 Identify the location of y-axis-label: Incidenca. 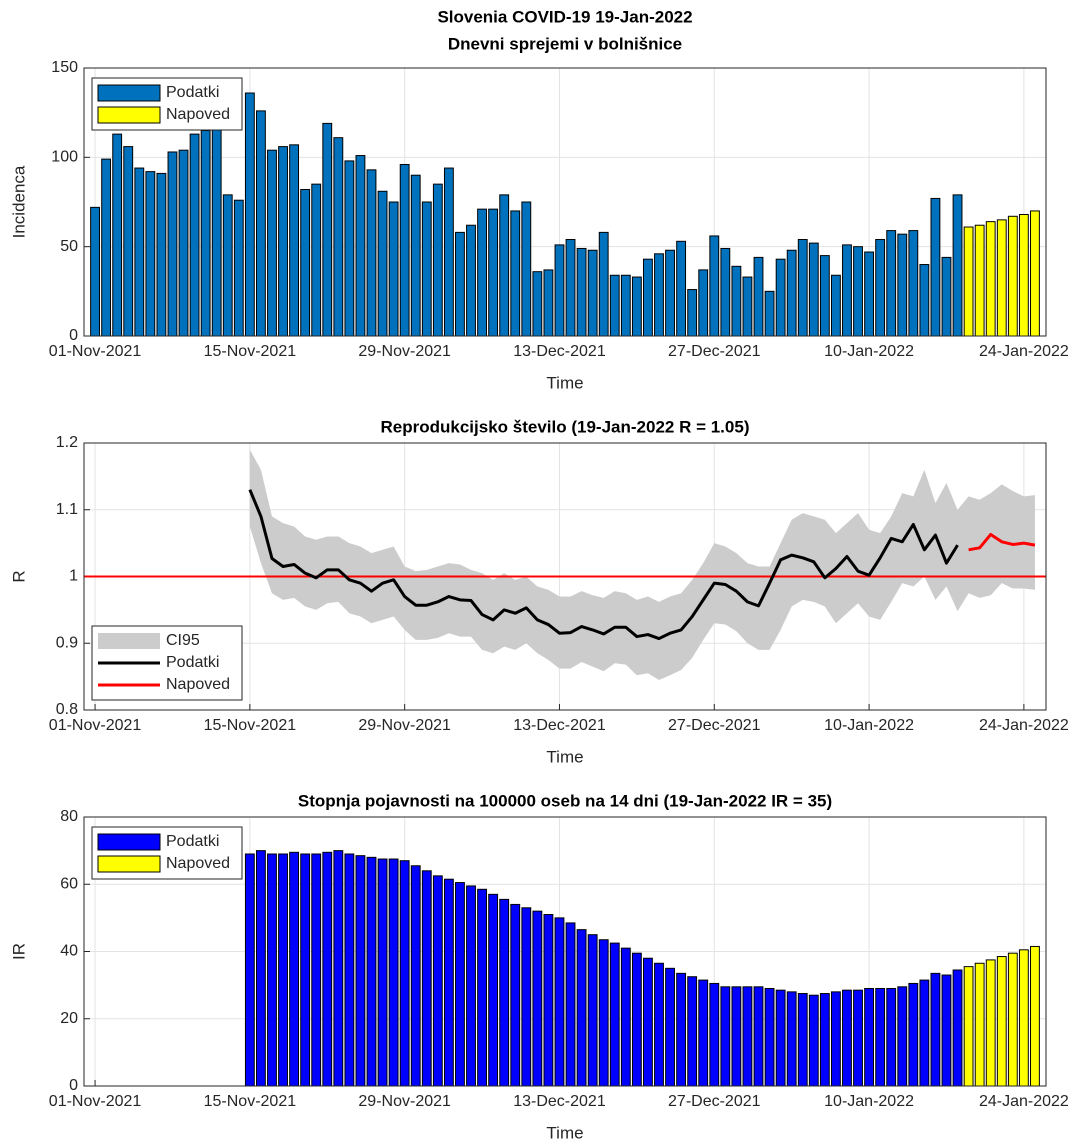
(18, 201).